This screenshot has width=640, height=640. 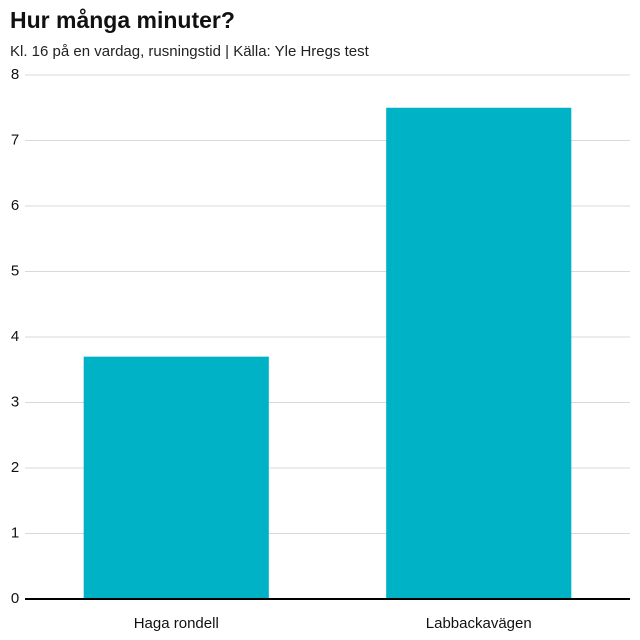 What do you see at coordinates (15, 139) in the screenshot?
I see `y-tick-label: 7` at bounding box center [15, 139].